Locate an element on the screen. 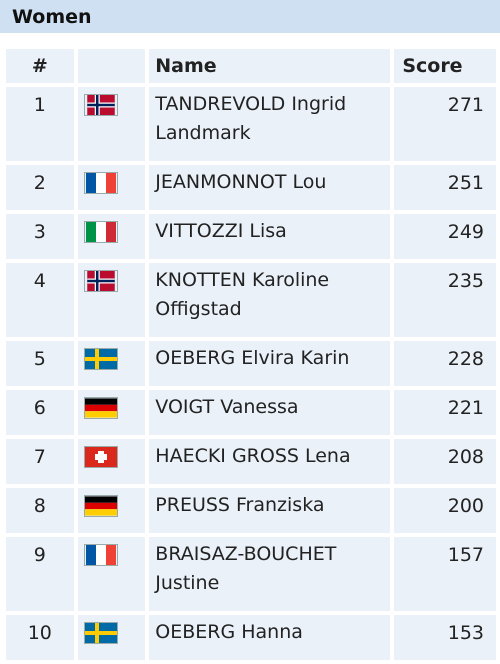 The width and height of the screenshot is (500, 664). table-row: 5 OEBERG Elvira Karin 228 is located at coordinates (251, 363).